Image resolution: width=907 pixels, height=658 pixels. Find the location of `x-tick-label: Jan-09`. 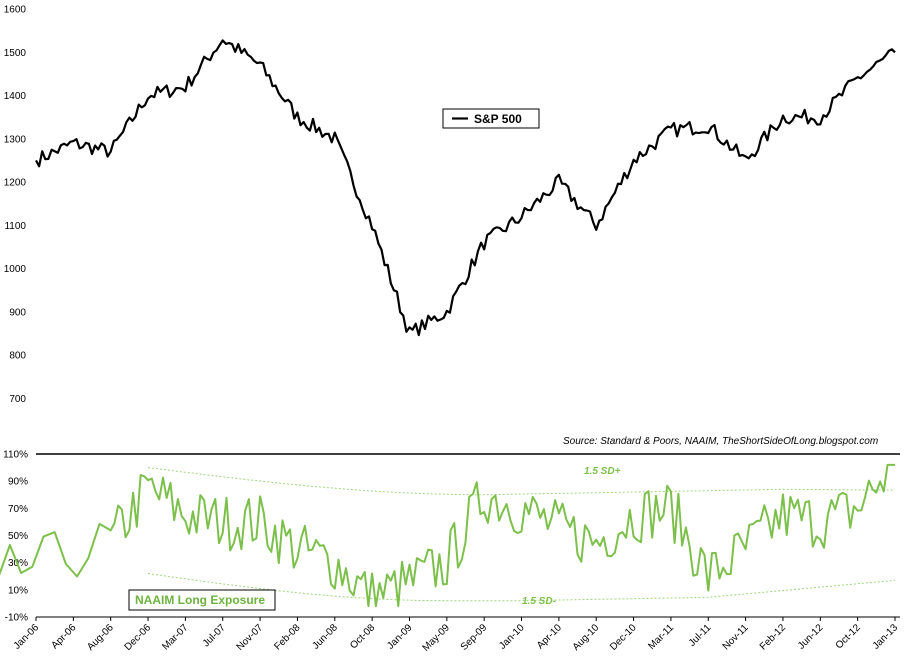

x-tick-label: Jan-09 is located at coordinates (400, 637).